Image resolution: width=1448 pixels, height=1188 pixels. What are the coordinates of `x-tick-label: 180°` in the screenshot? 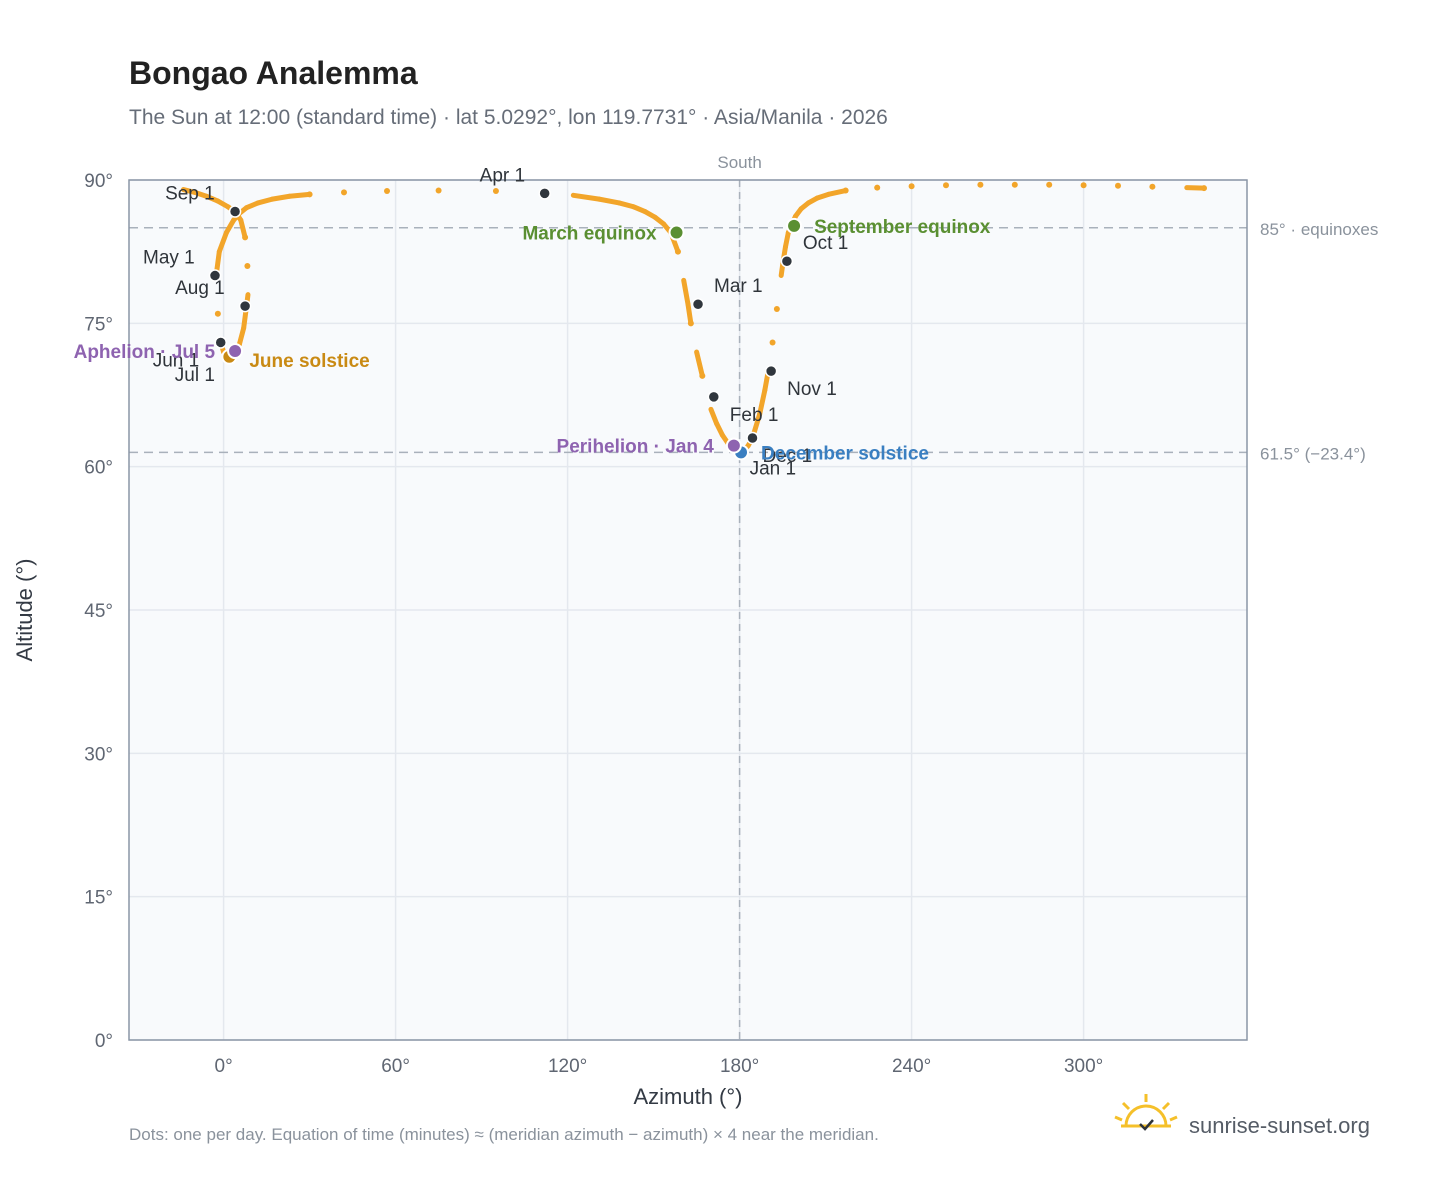 It's located at (739, 1066).